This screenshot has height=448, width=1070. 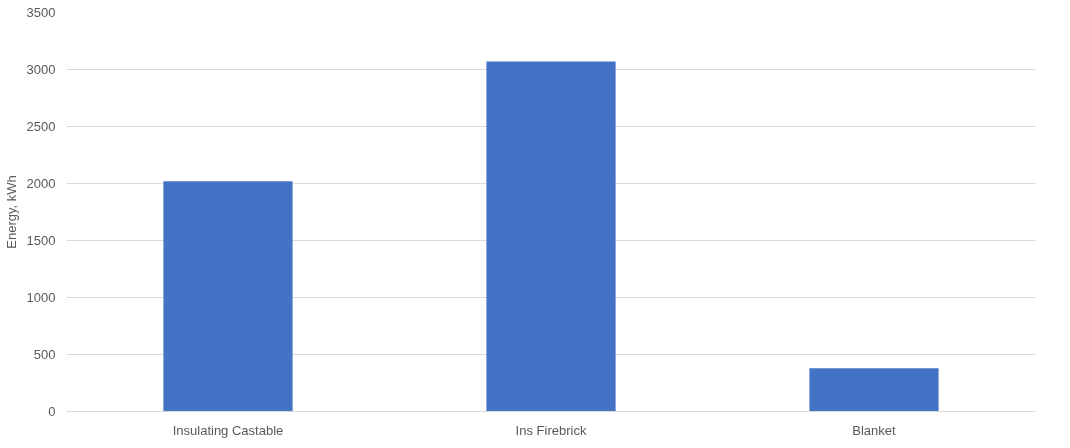 What do you see at coordinates (551, 430) in the screenshot?
I see `x-tick-label: Ins Firebrick` at bounding box center [551, 430].